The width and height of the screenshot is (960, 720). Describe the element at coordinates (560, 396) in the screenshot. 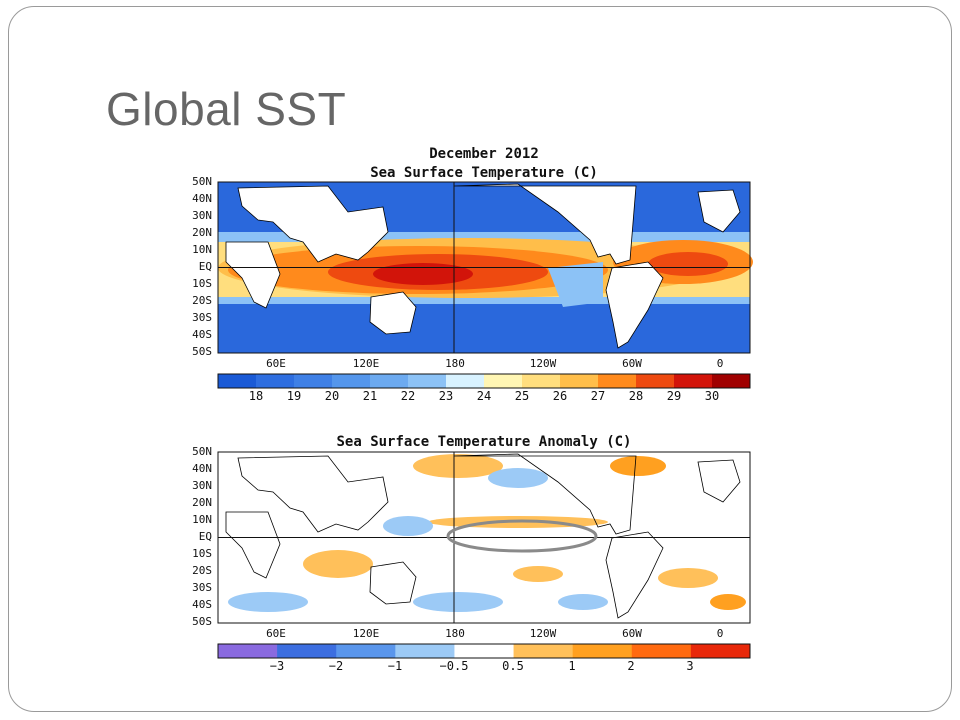

I see `colorbar-label: 26` at that location.